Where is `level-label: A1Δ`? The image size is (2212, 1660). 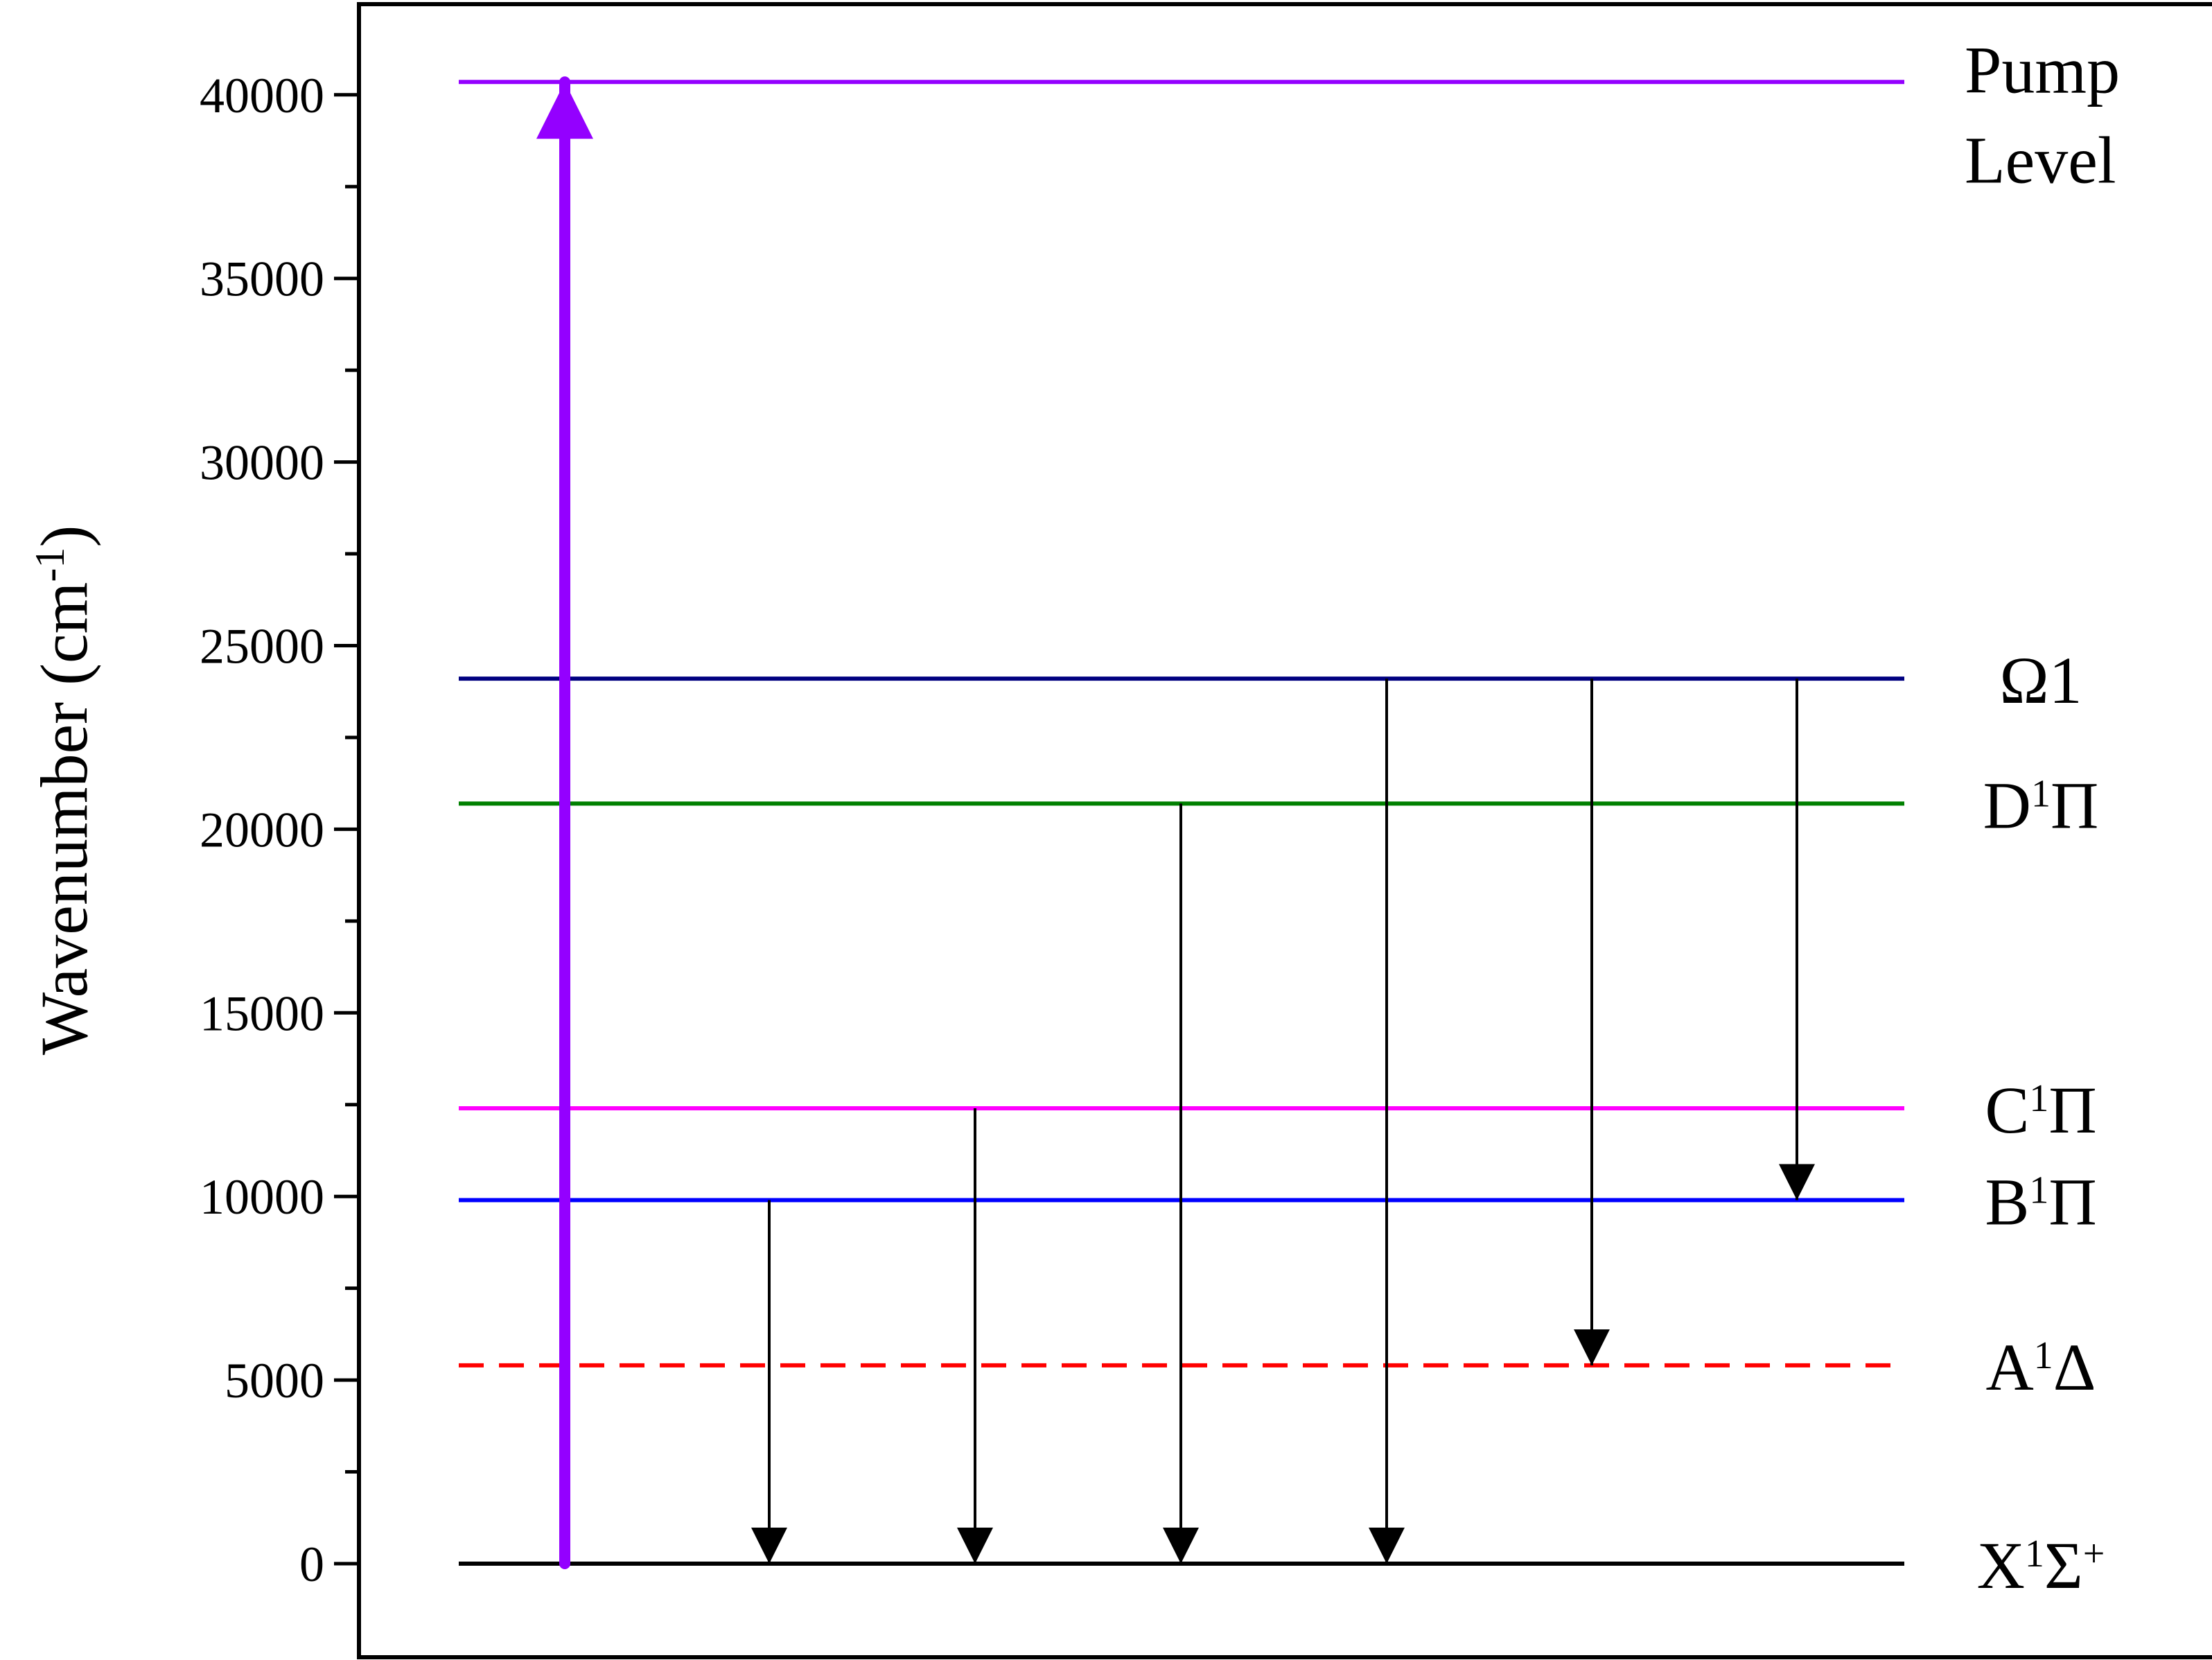
level-label: A1Δ is located at coordinates (2040, 1367).